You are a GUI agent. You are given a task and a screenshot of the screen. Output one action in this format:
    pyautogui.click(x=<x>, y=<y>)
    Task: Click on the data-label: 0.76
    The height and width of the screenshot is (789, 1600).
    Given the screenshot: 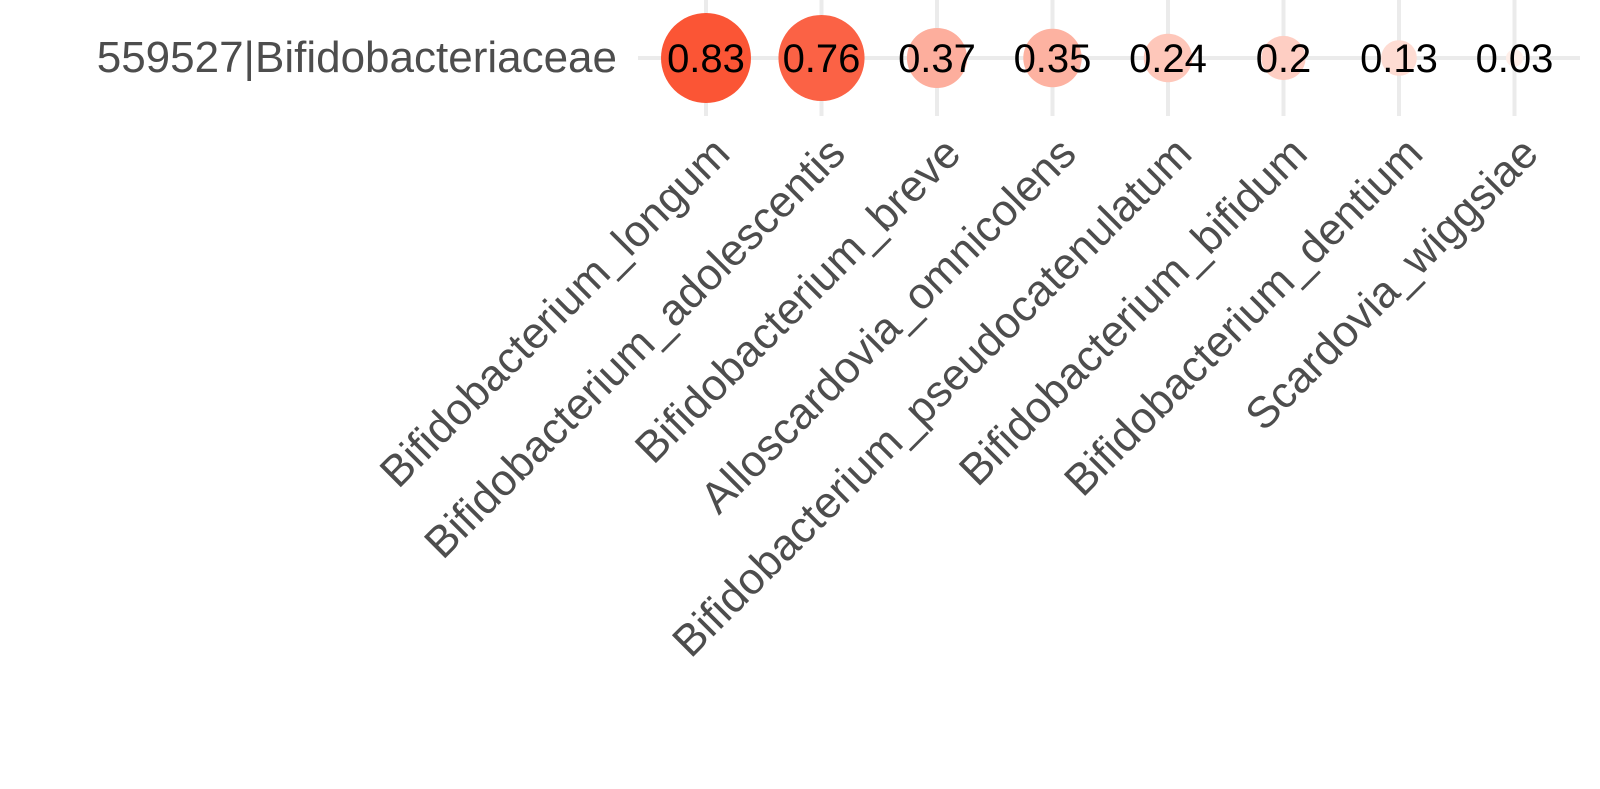 What is the action you would take?
    pyautogui.click(x=822, y=59)
    